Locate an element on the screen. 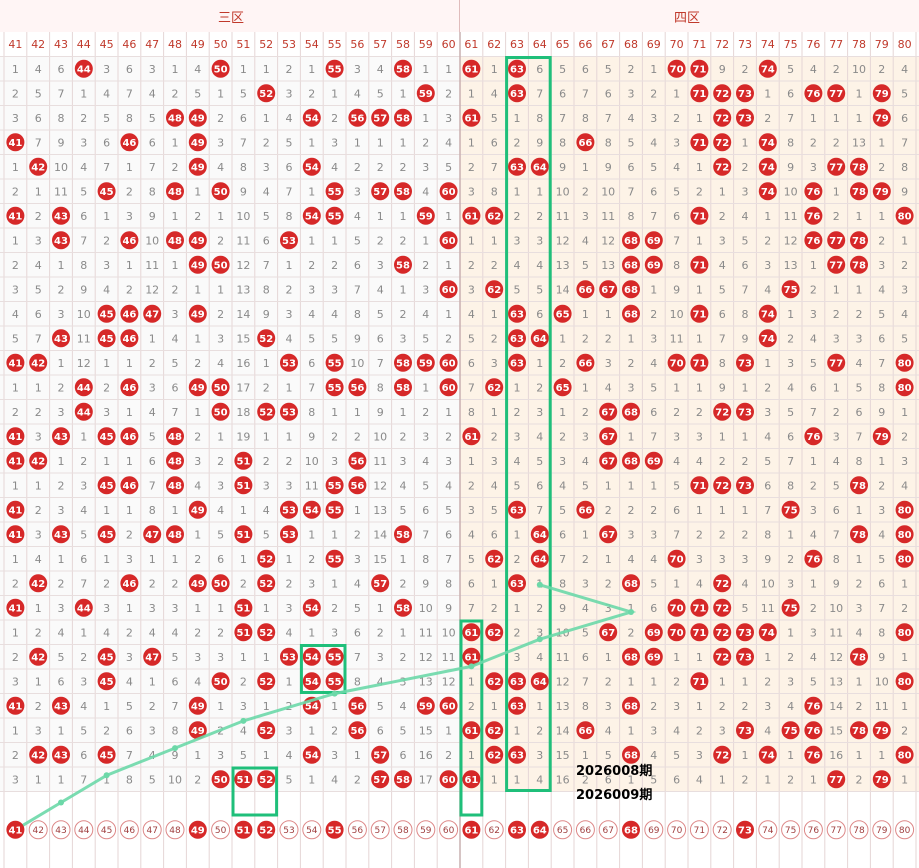 This screenshot has width=919, height=868. draw-ball-number: 52 is located at coordinates (266, 682).